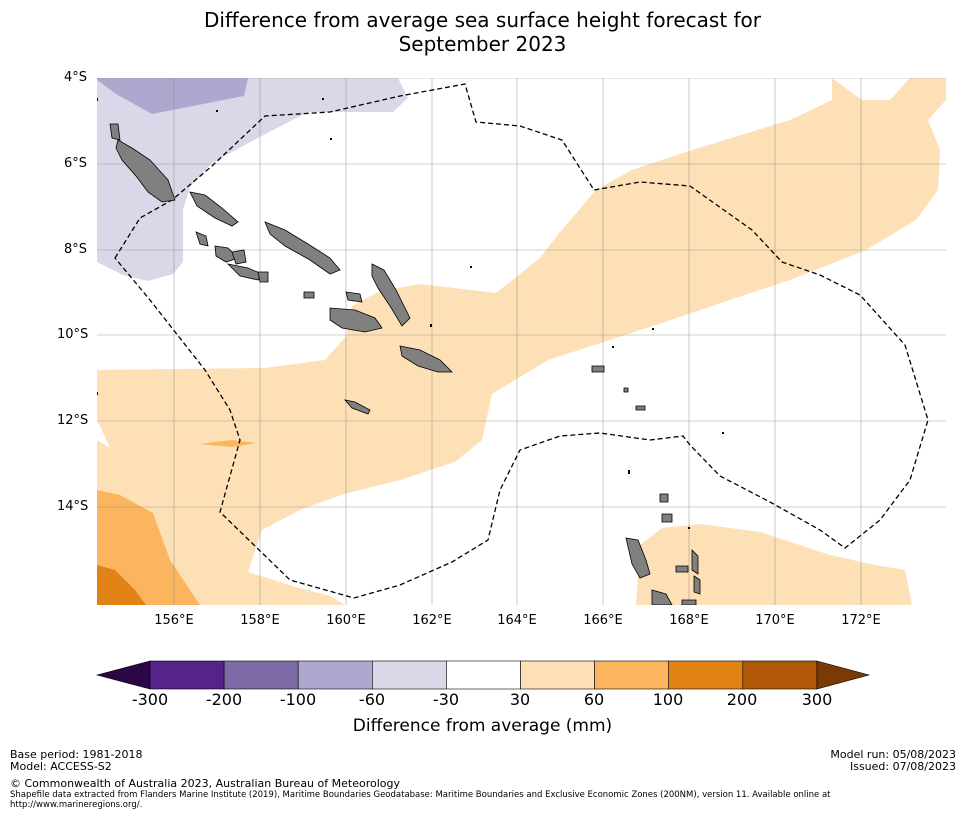 This screenshot has height=816, width=965. I want to click on island-maewo, so click(695, 562).